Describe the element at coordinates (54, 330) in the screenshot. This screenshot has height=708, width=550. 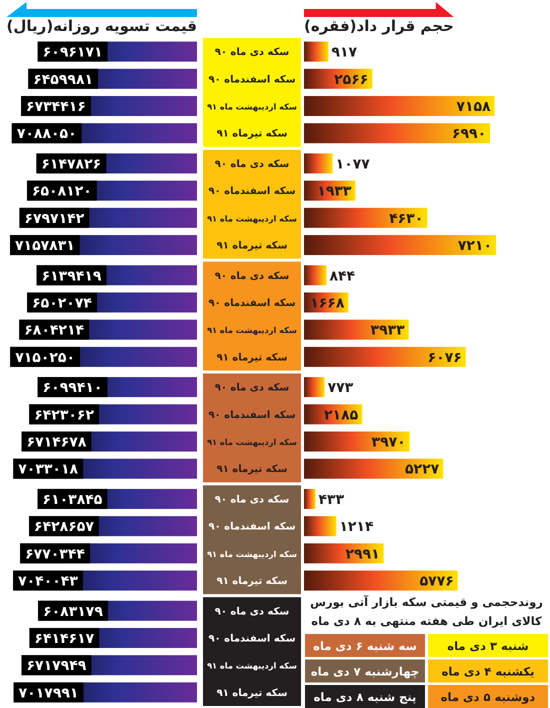
I see `data-label: ۶۸۰۴۲۱۴` at that location.